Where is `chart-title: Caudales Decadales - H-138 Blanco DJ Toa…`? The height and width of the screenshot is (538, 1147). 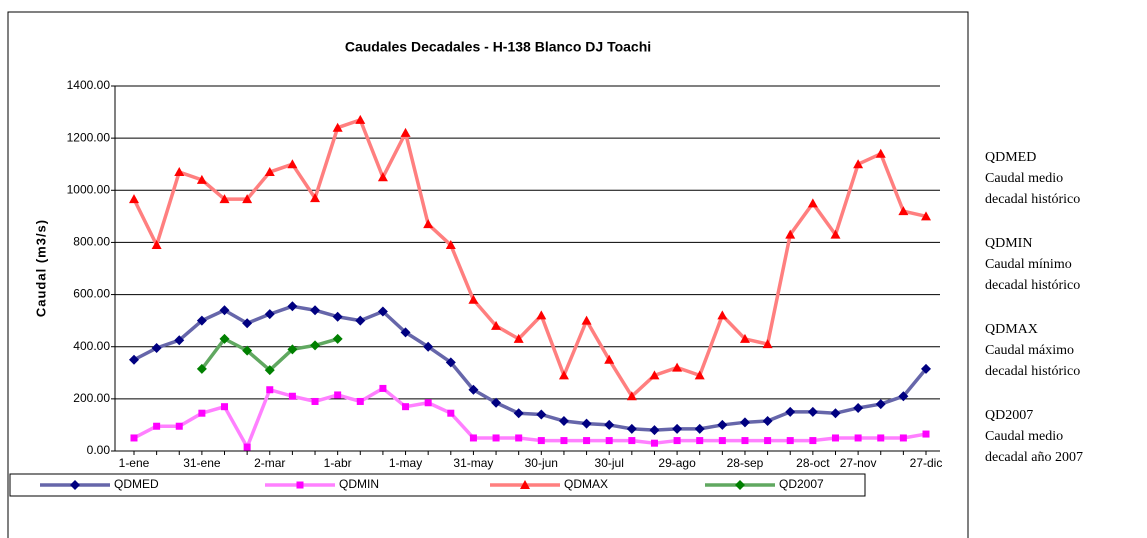
chart-title: Caudales Decadales - H-138 Blanco DJ Toa… is located at coordinates (498, 47).